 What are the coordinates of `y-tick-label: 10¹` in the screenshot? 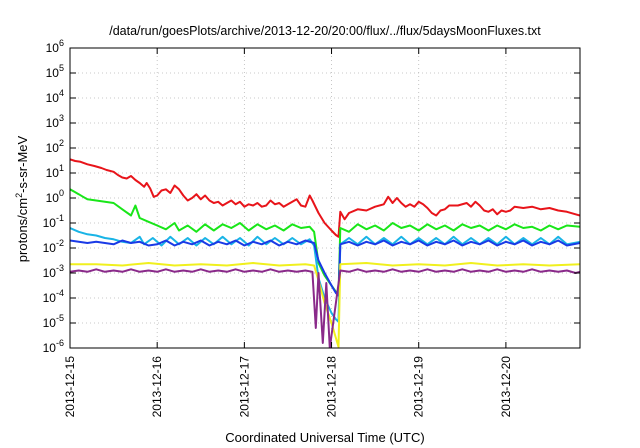 It's located at (55, 171).